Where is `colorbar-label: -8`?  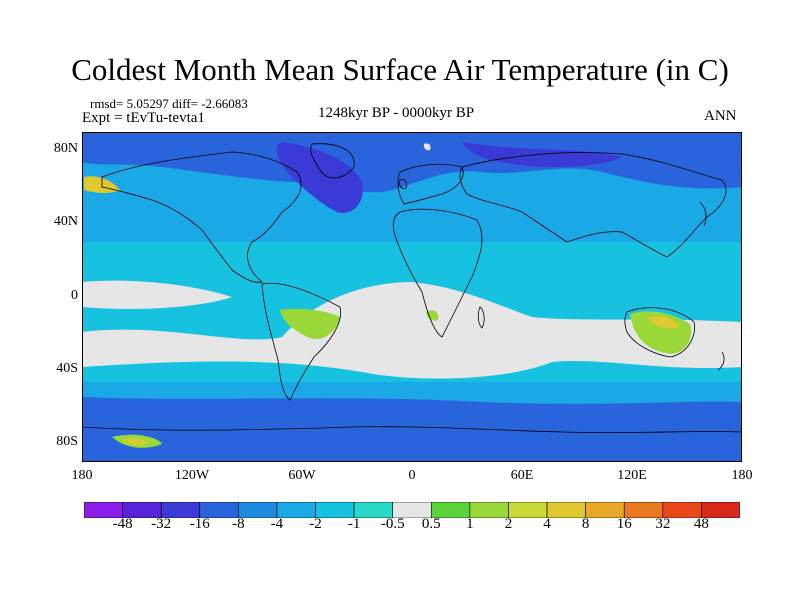
colorbar-label: -8 is located at coordinates (238, 524).